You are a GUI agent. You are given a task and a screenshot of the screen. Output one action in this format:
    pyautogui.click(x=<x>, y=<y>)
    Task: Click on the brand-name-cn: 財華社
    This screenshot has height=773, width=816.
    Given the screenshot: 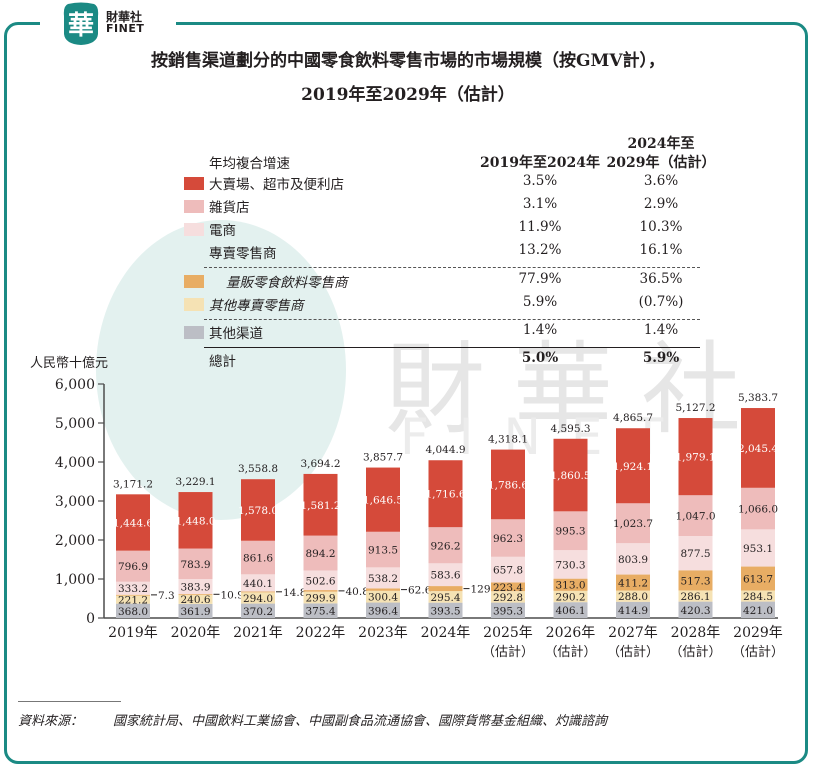 What is the action you would take?
    pyautogui.click(x=124, y=17)
    